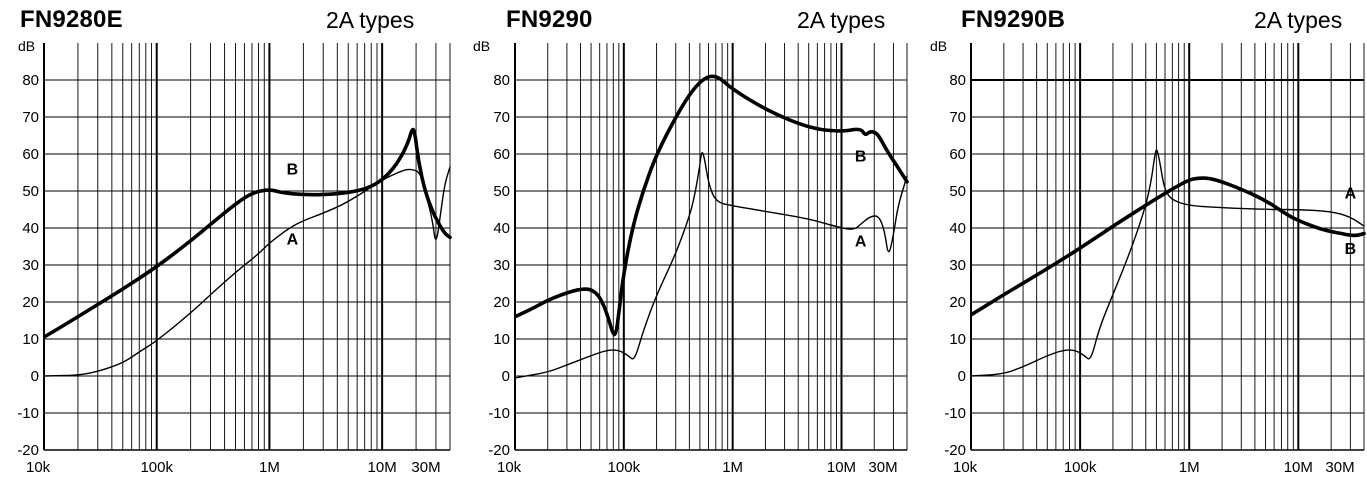 This screenshot has height=480, width=1367. Describe the element at coordinates (71, 19) in the screenshot. I see `chart-title: FN9280E` at that location.